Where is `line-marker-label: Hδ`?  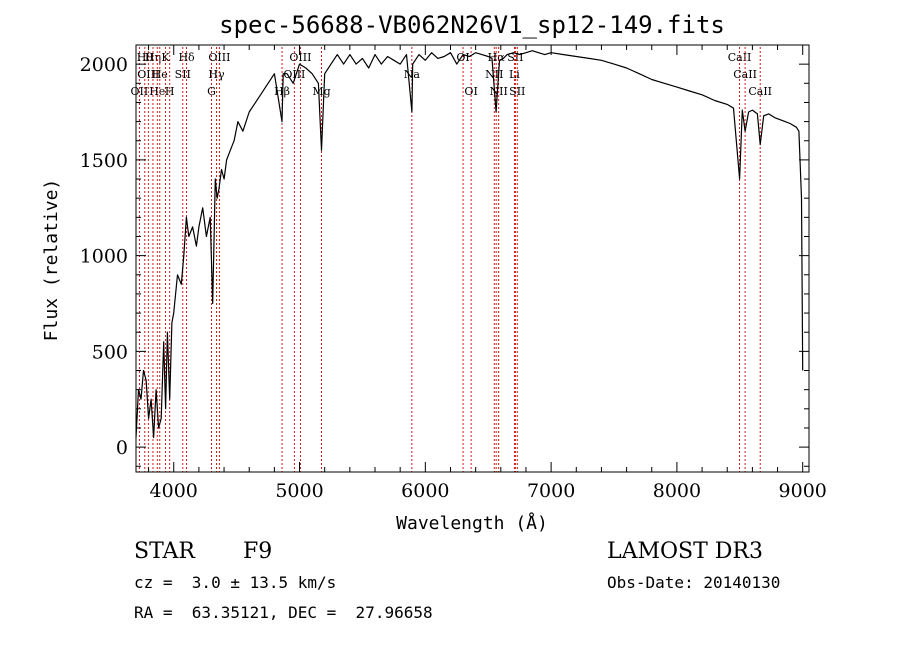
line-marker-label: Hδ is located at coordinates (186, 57).